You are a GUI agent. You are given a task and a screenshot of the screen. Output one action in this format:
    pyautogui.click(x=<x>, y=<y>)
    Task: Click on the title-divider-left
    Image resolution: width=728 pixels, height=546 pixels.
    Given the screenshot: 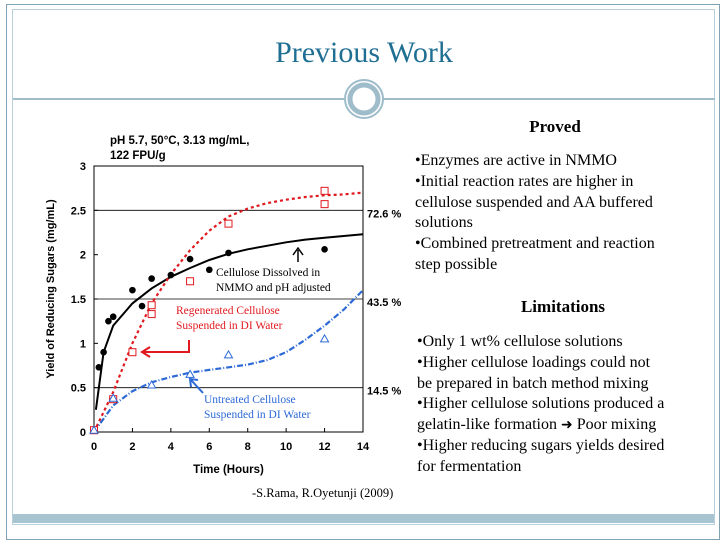 What is the action you would take?
    pyautogui.click(x=180, y=99)
    